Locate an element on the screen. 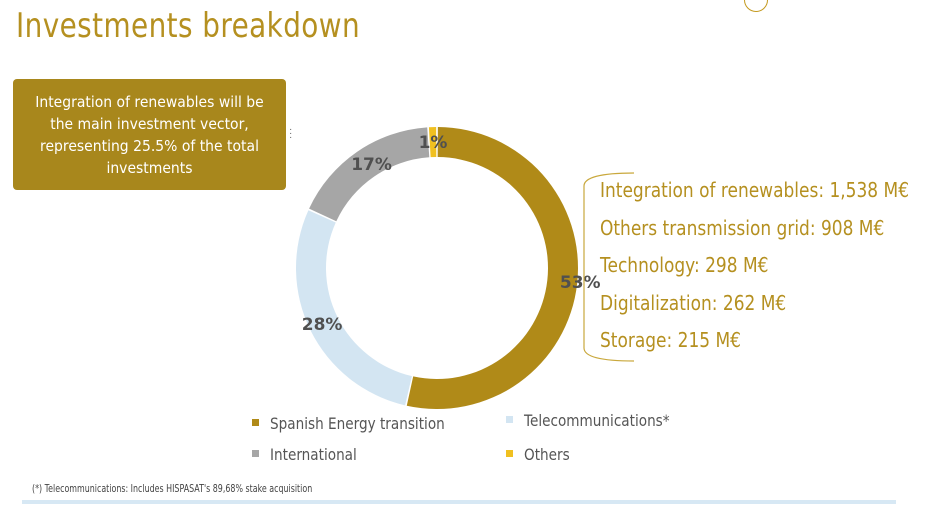  legend-item-spanish-energy: Spanish Energy transition is located at coordinates (364, 423).